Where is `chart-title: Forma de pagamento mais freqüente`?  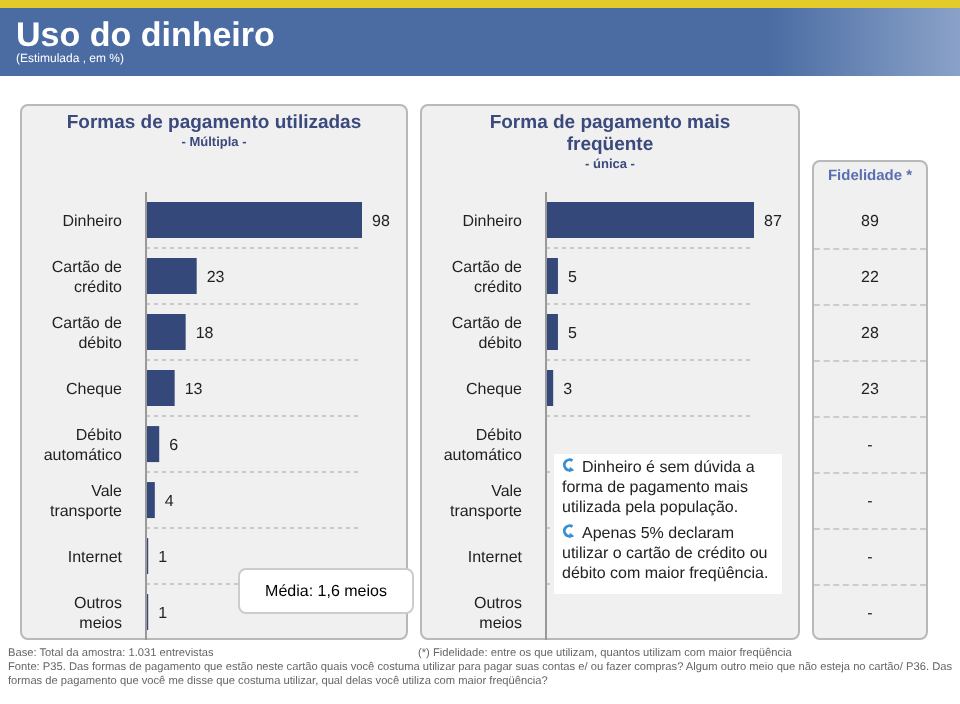 chart-title: Forma de pagamento mais freqüente is located at coordinates (610, 134).